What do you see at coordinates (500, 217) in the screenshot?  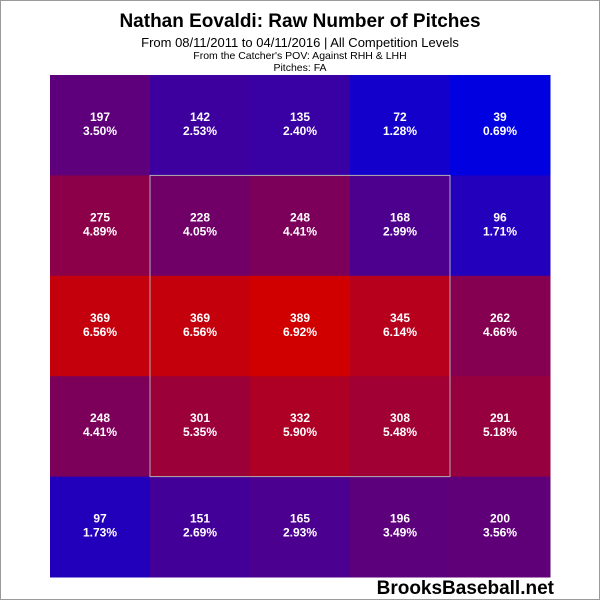 I see `cell-count-label: 96` at bounding box center [500, 217].